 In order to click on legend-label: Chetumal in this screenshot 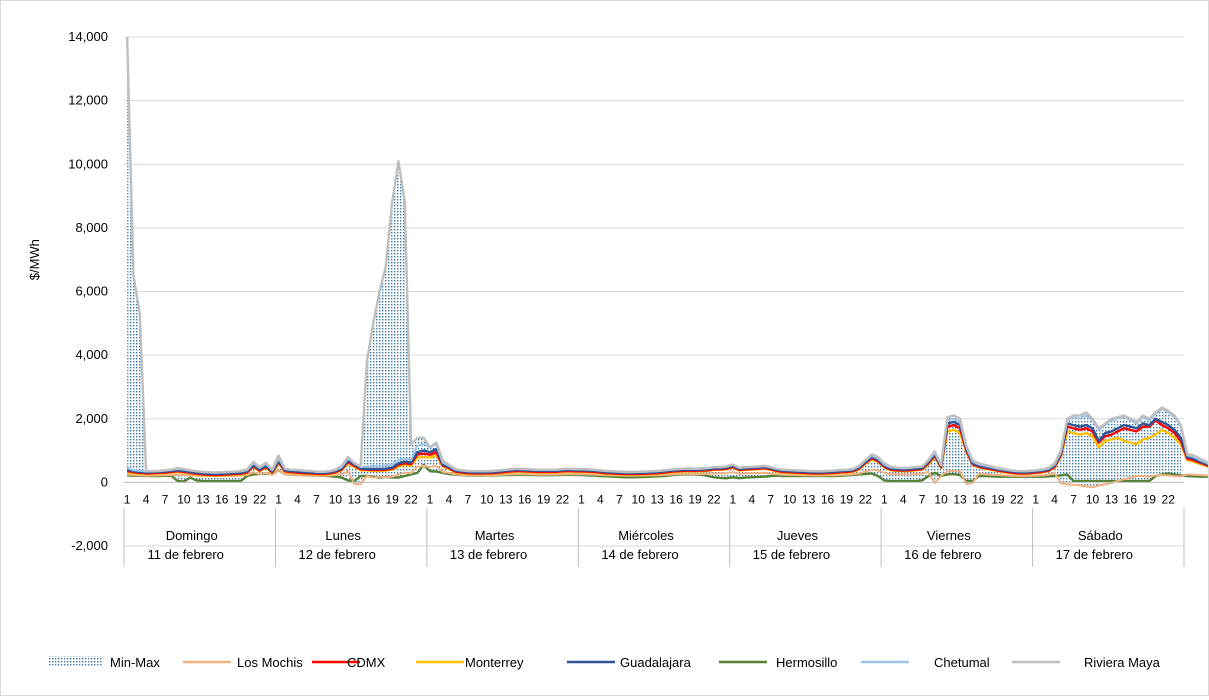, I will do `click(962, 662)`.